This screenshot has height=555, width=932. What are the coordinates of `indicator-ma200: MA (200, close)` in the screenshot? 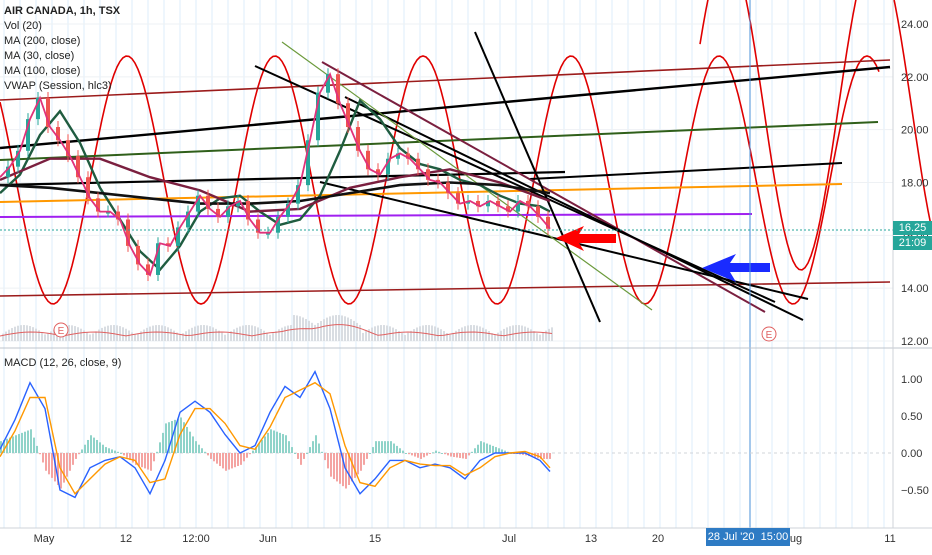 It's located at (42, 41).